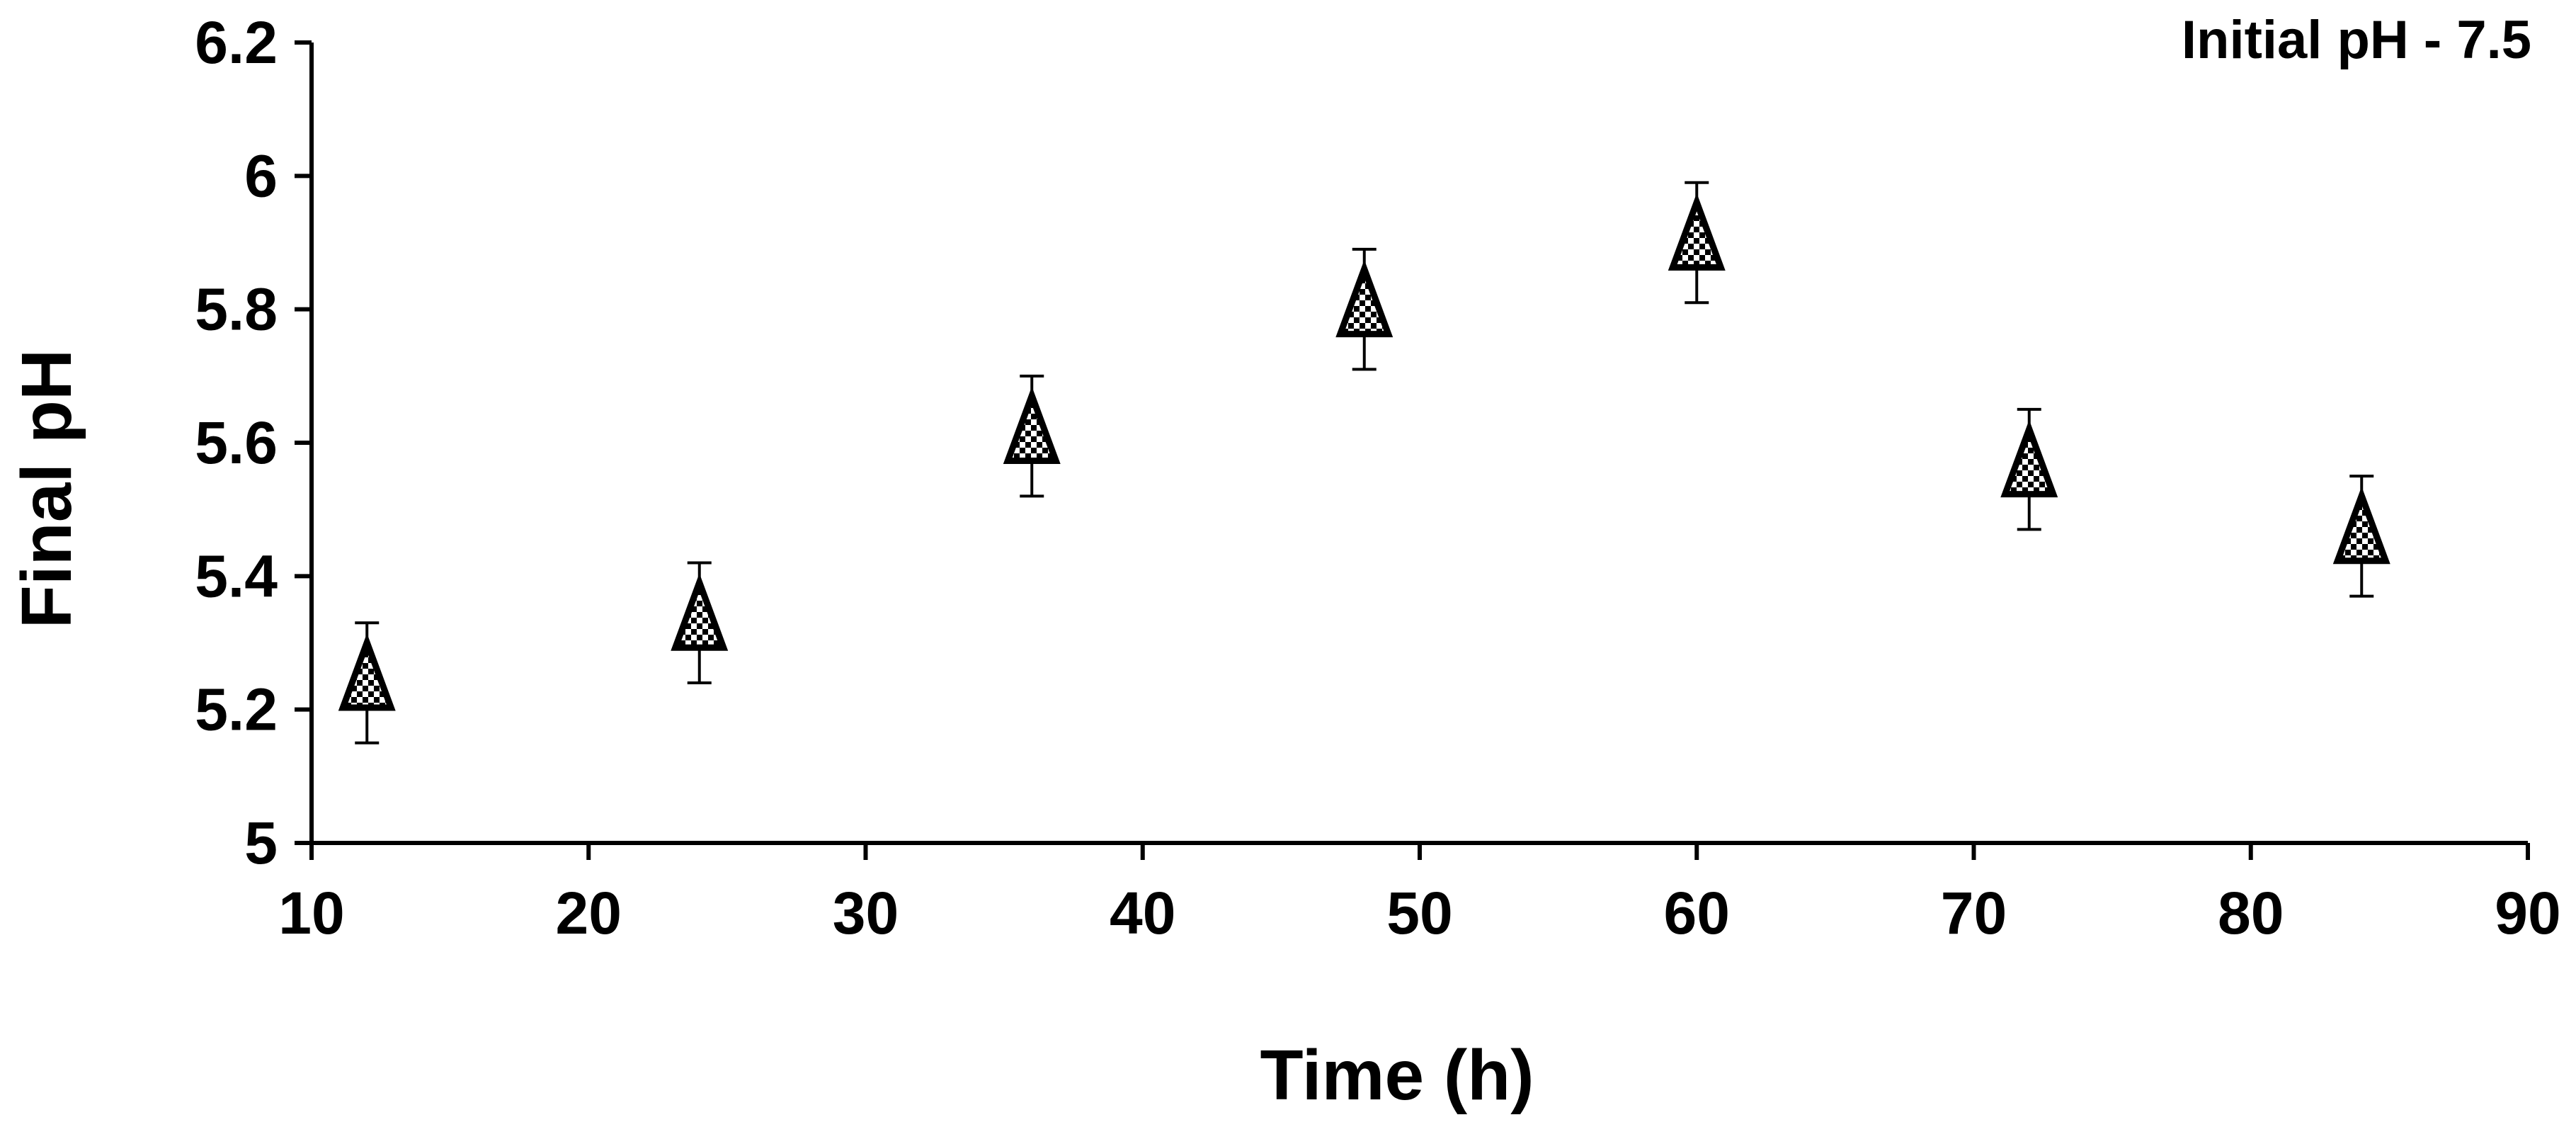  Describe the element at coordinates (237, 42) in the screenshot. I see `y-tick-label: 6.2` at that location.